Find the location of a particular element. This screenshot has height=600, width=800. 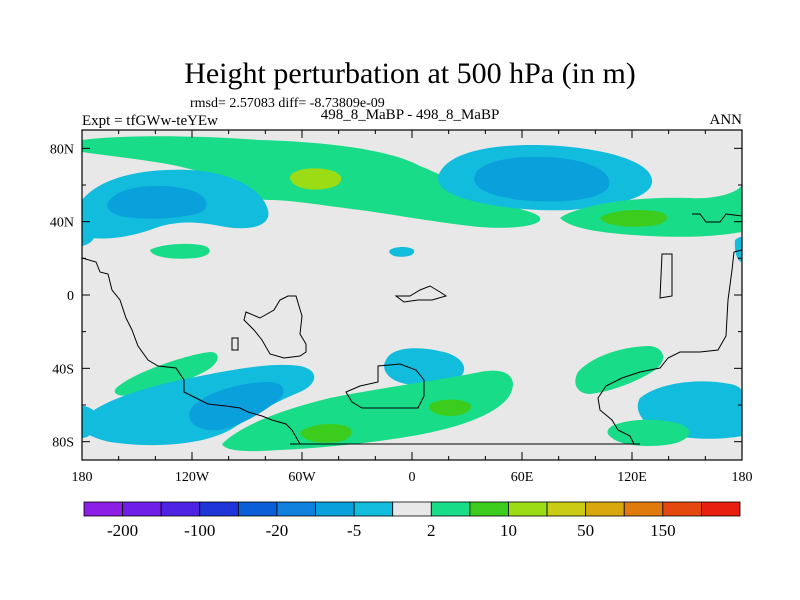

southern-ocean-ring is located at coordinates (367, 411).